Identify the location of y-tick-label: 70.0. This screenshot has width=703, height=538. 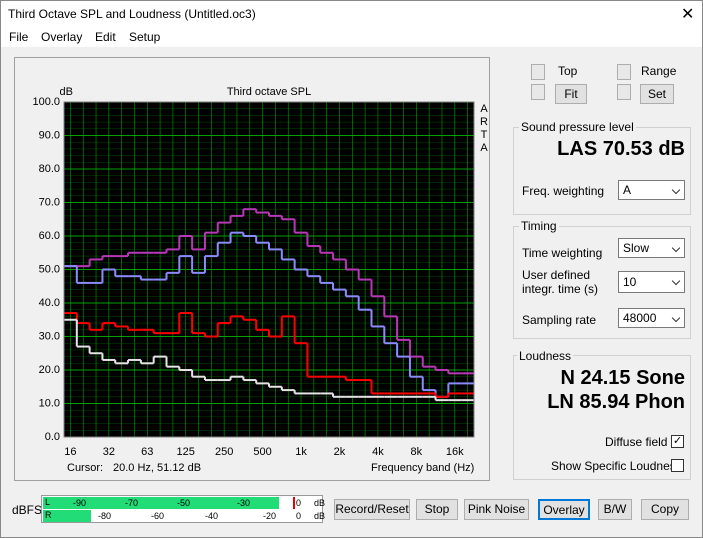
(49, 202).